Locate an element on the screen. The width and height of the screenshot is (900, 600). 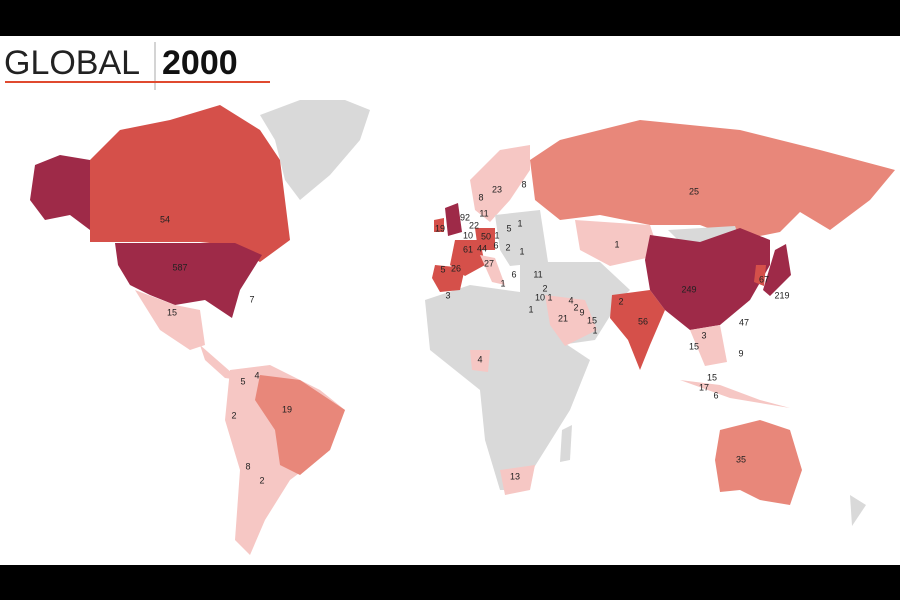
title-bold: 2000 is located at coordinates (200, 63).